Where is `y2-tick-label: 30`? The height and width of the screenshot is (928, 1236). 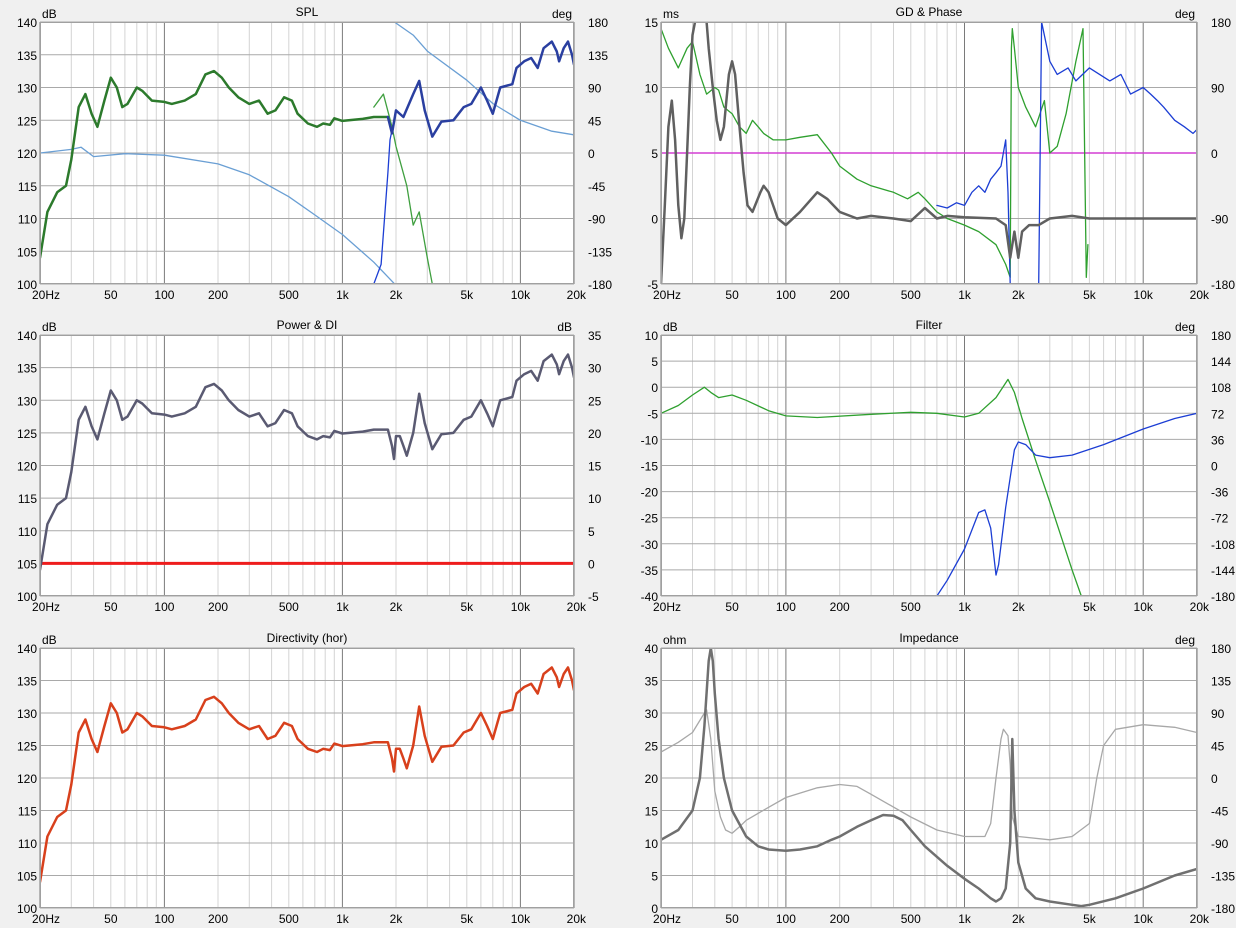 y2-tick-label: 30 is located at coordinates (595, 369).